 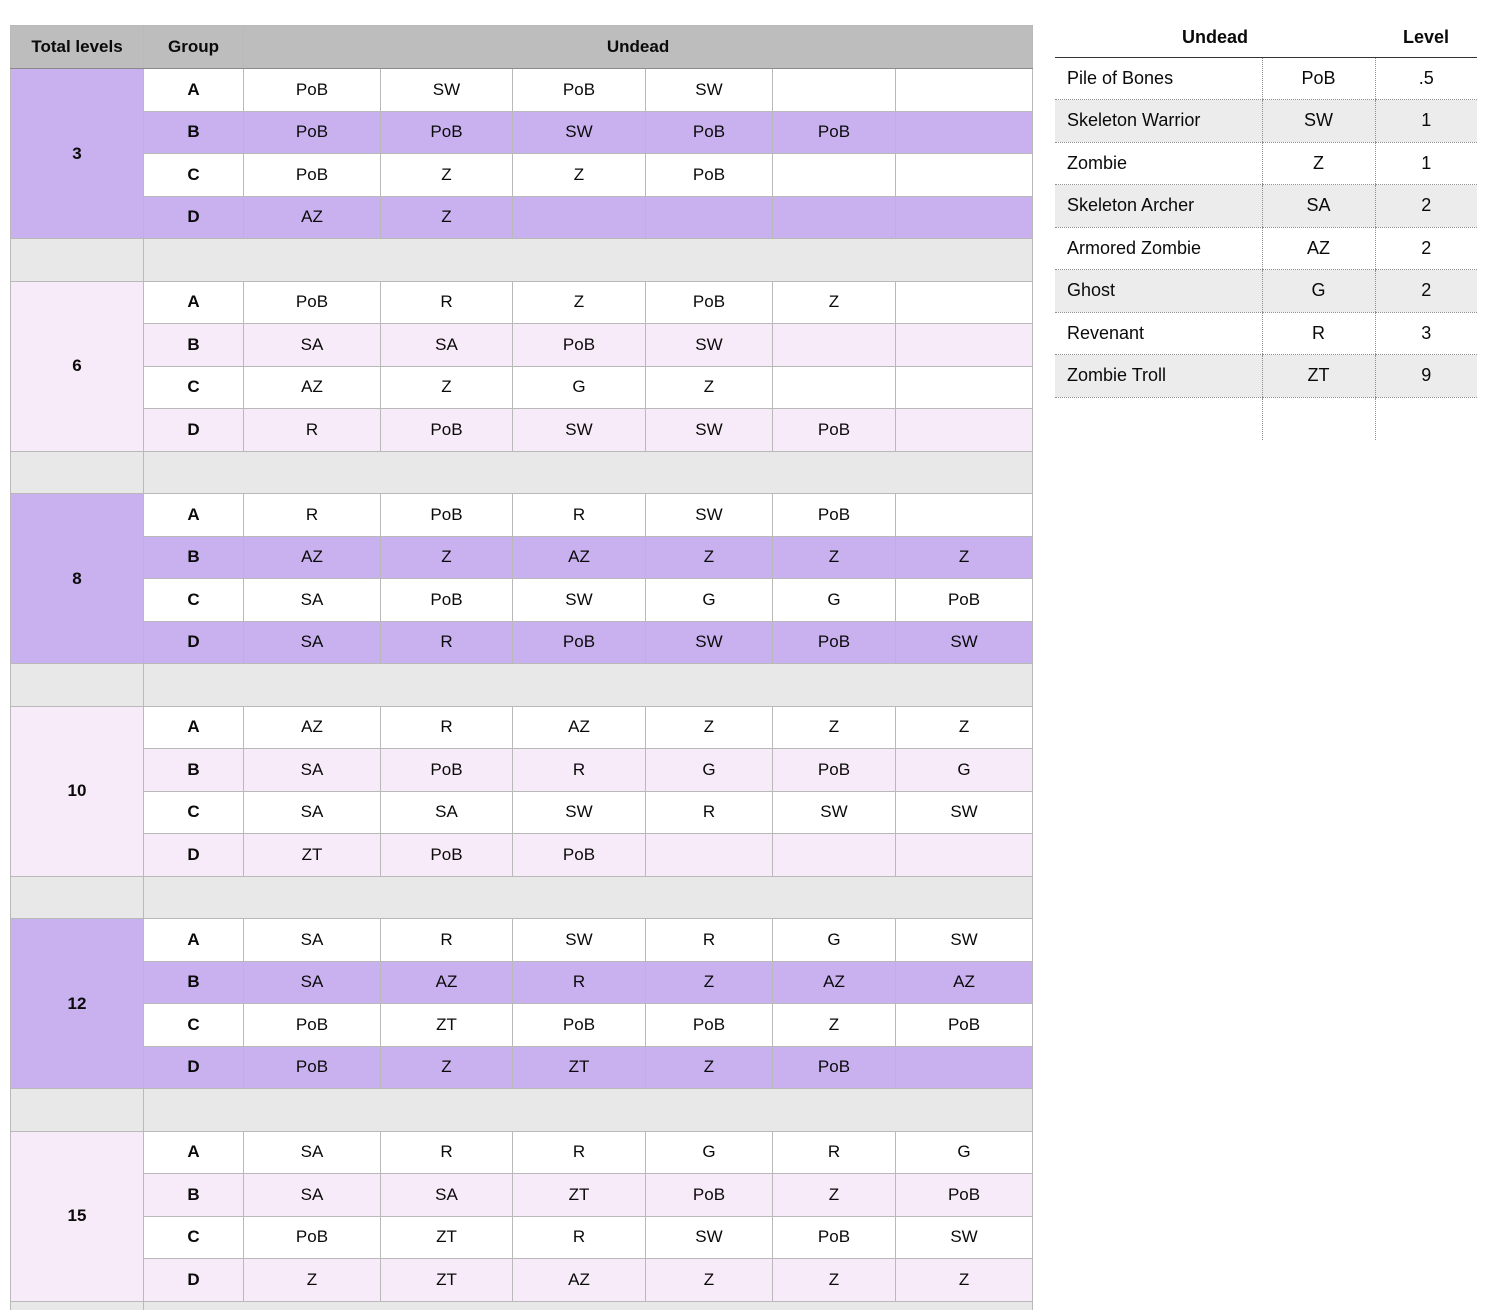 I want to click on legend-name-cell: Ghost, so click(x=1158, y=291).